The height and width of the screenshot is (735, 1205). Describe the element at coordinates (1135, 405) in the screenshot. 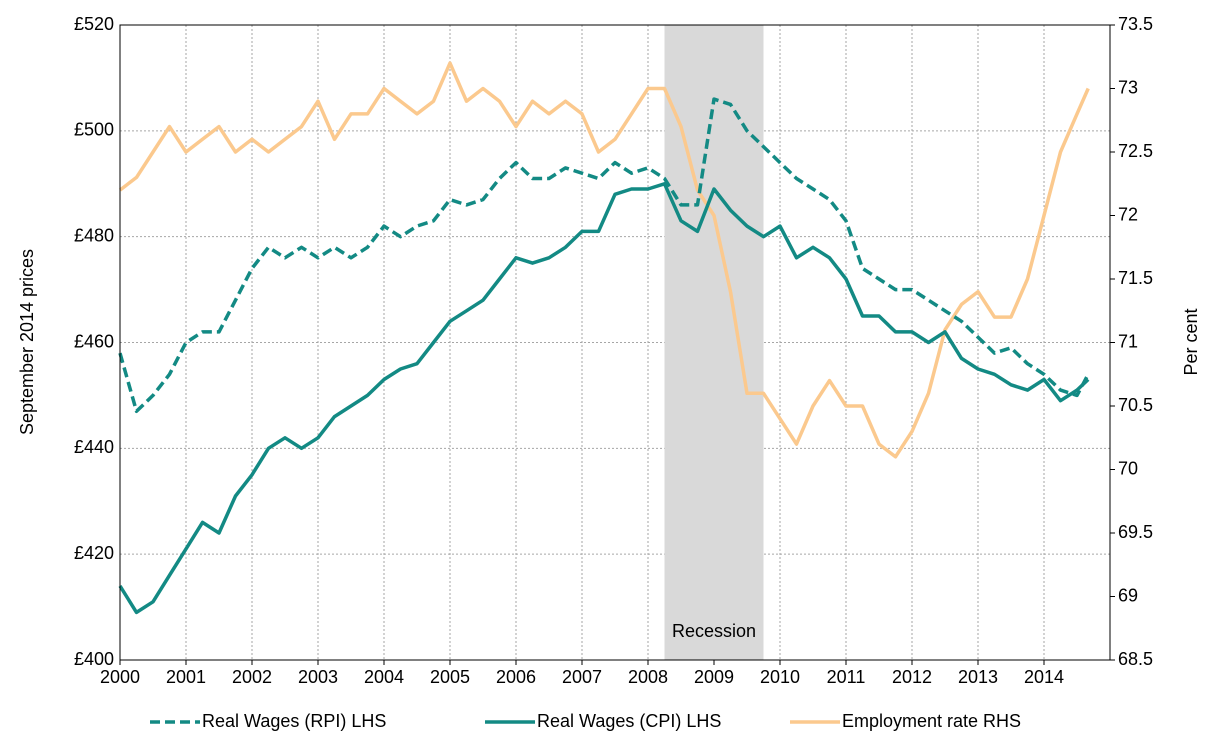

I see `y2-tick-label: 70.5` at that location.